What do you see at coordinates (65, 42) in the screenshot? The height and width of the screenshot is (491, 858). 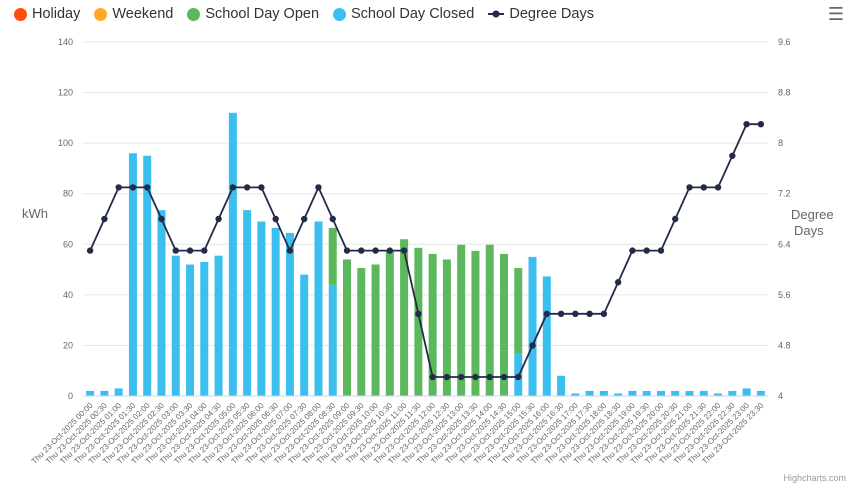 I see `y-tick-label: 140` at bounding box center [65, 42].